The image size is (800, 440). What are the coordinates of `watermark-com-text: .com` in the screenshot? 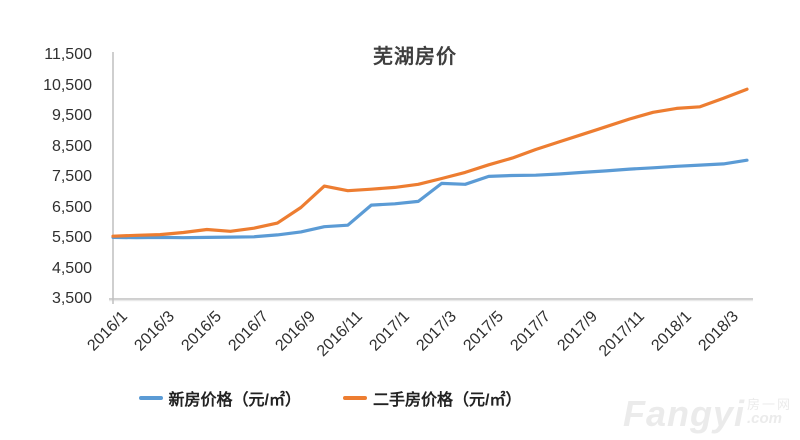 It's located at (764, 418).